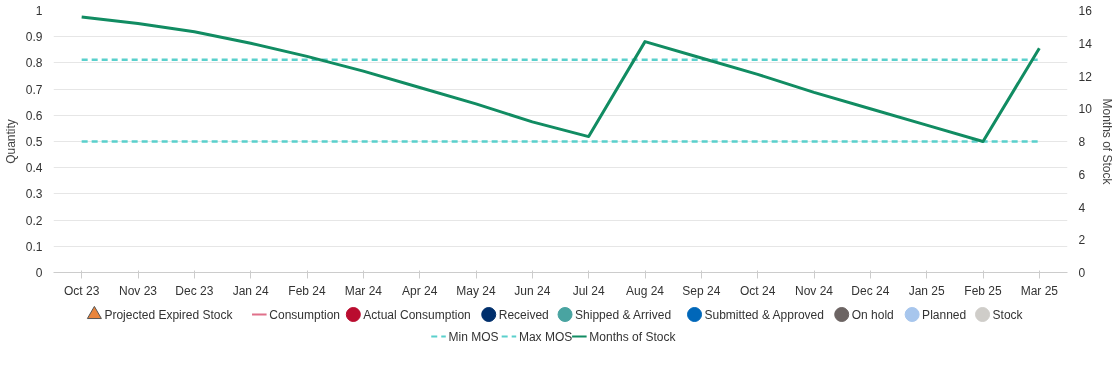 The width and height of the screenshot is (1116, 365). Describe the element at coordinates (39, 11) in the screenshot. I see `y-tick-label: 1` at that location.